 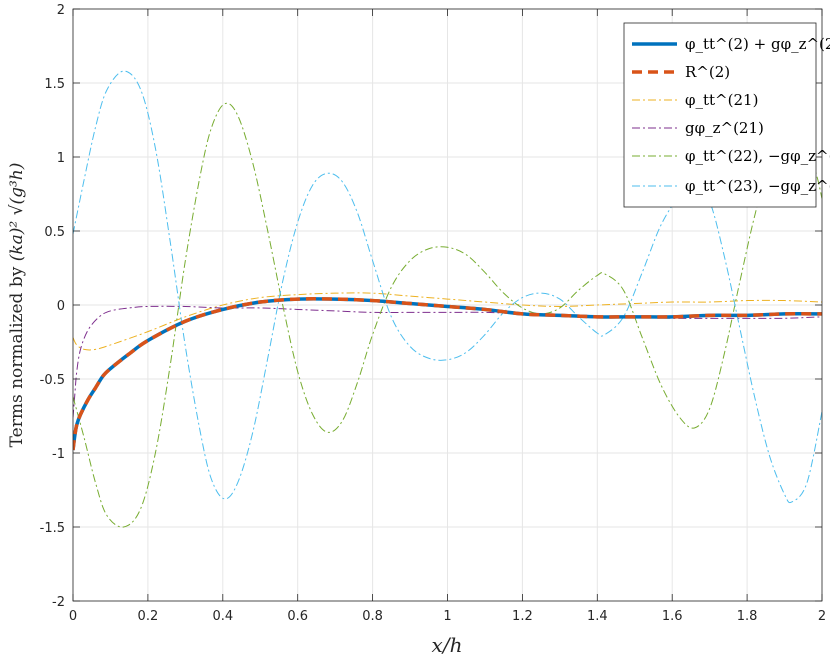 What do you see at coordinates (757, 186) in the screenshot?
I see `legend-label-6: φ_tt^(23), −gφ_z^(23)` at bounding box center [757, 186].